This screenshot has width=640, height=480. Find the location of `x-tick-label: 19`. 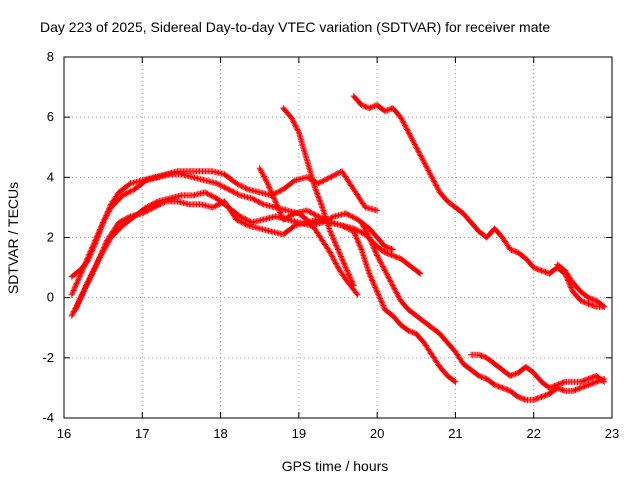

x-tick-label: 19 is located at coordinates (299, 433).